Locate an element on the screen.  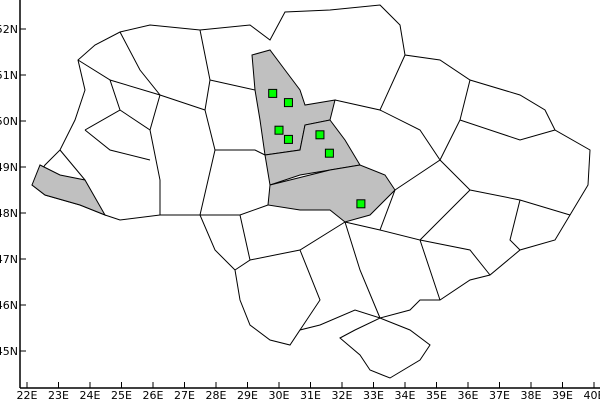
x-tick-label: 36E is located at coordinates (468, 394).